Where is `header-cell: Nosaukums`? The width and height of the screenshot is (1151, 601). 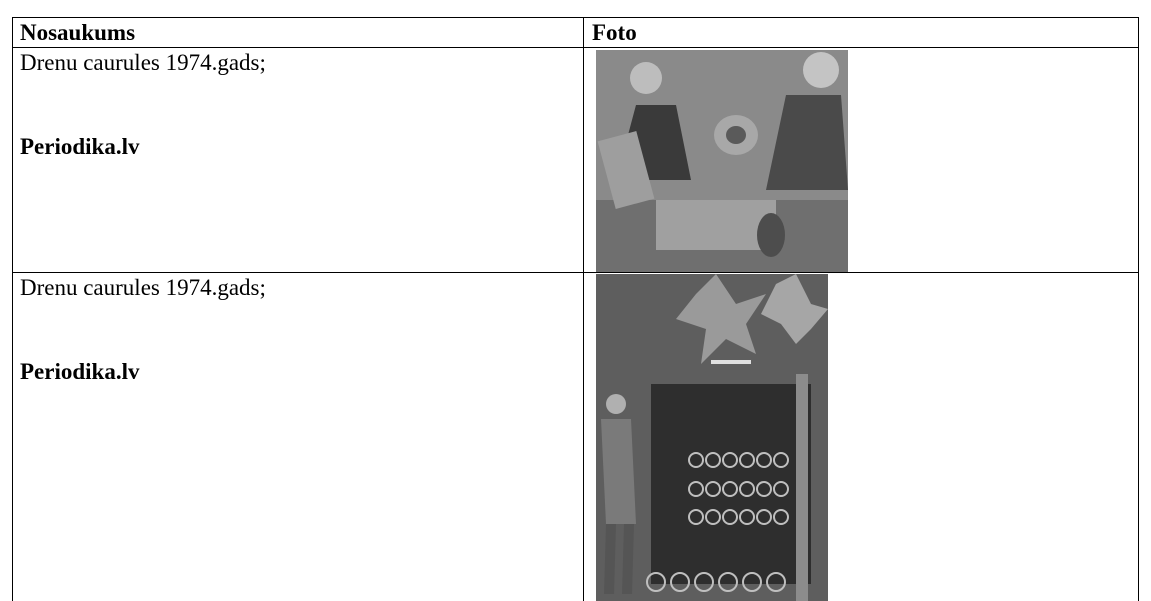 header-cell: Nosaukums is located at coordinates (78, 32).